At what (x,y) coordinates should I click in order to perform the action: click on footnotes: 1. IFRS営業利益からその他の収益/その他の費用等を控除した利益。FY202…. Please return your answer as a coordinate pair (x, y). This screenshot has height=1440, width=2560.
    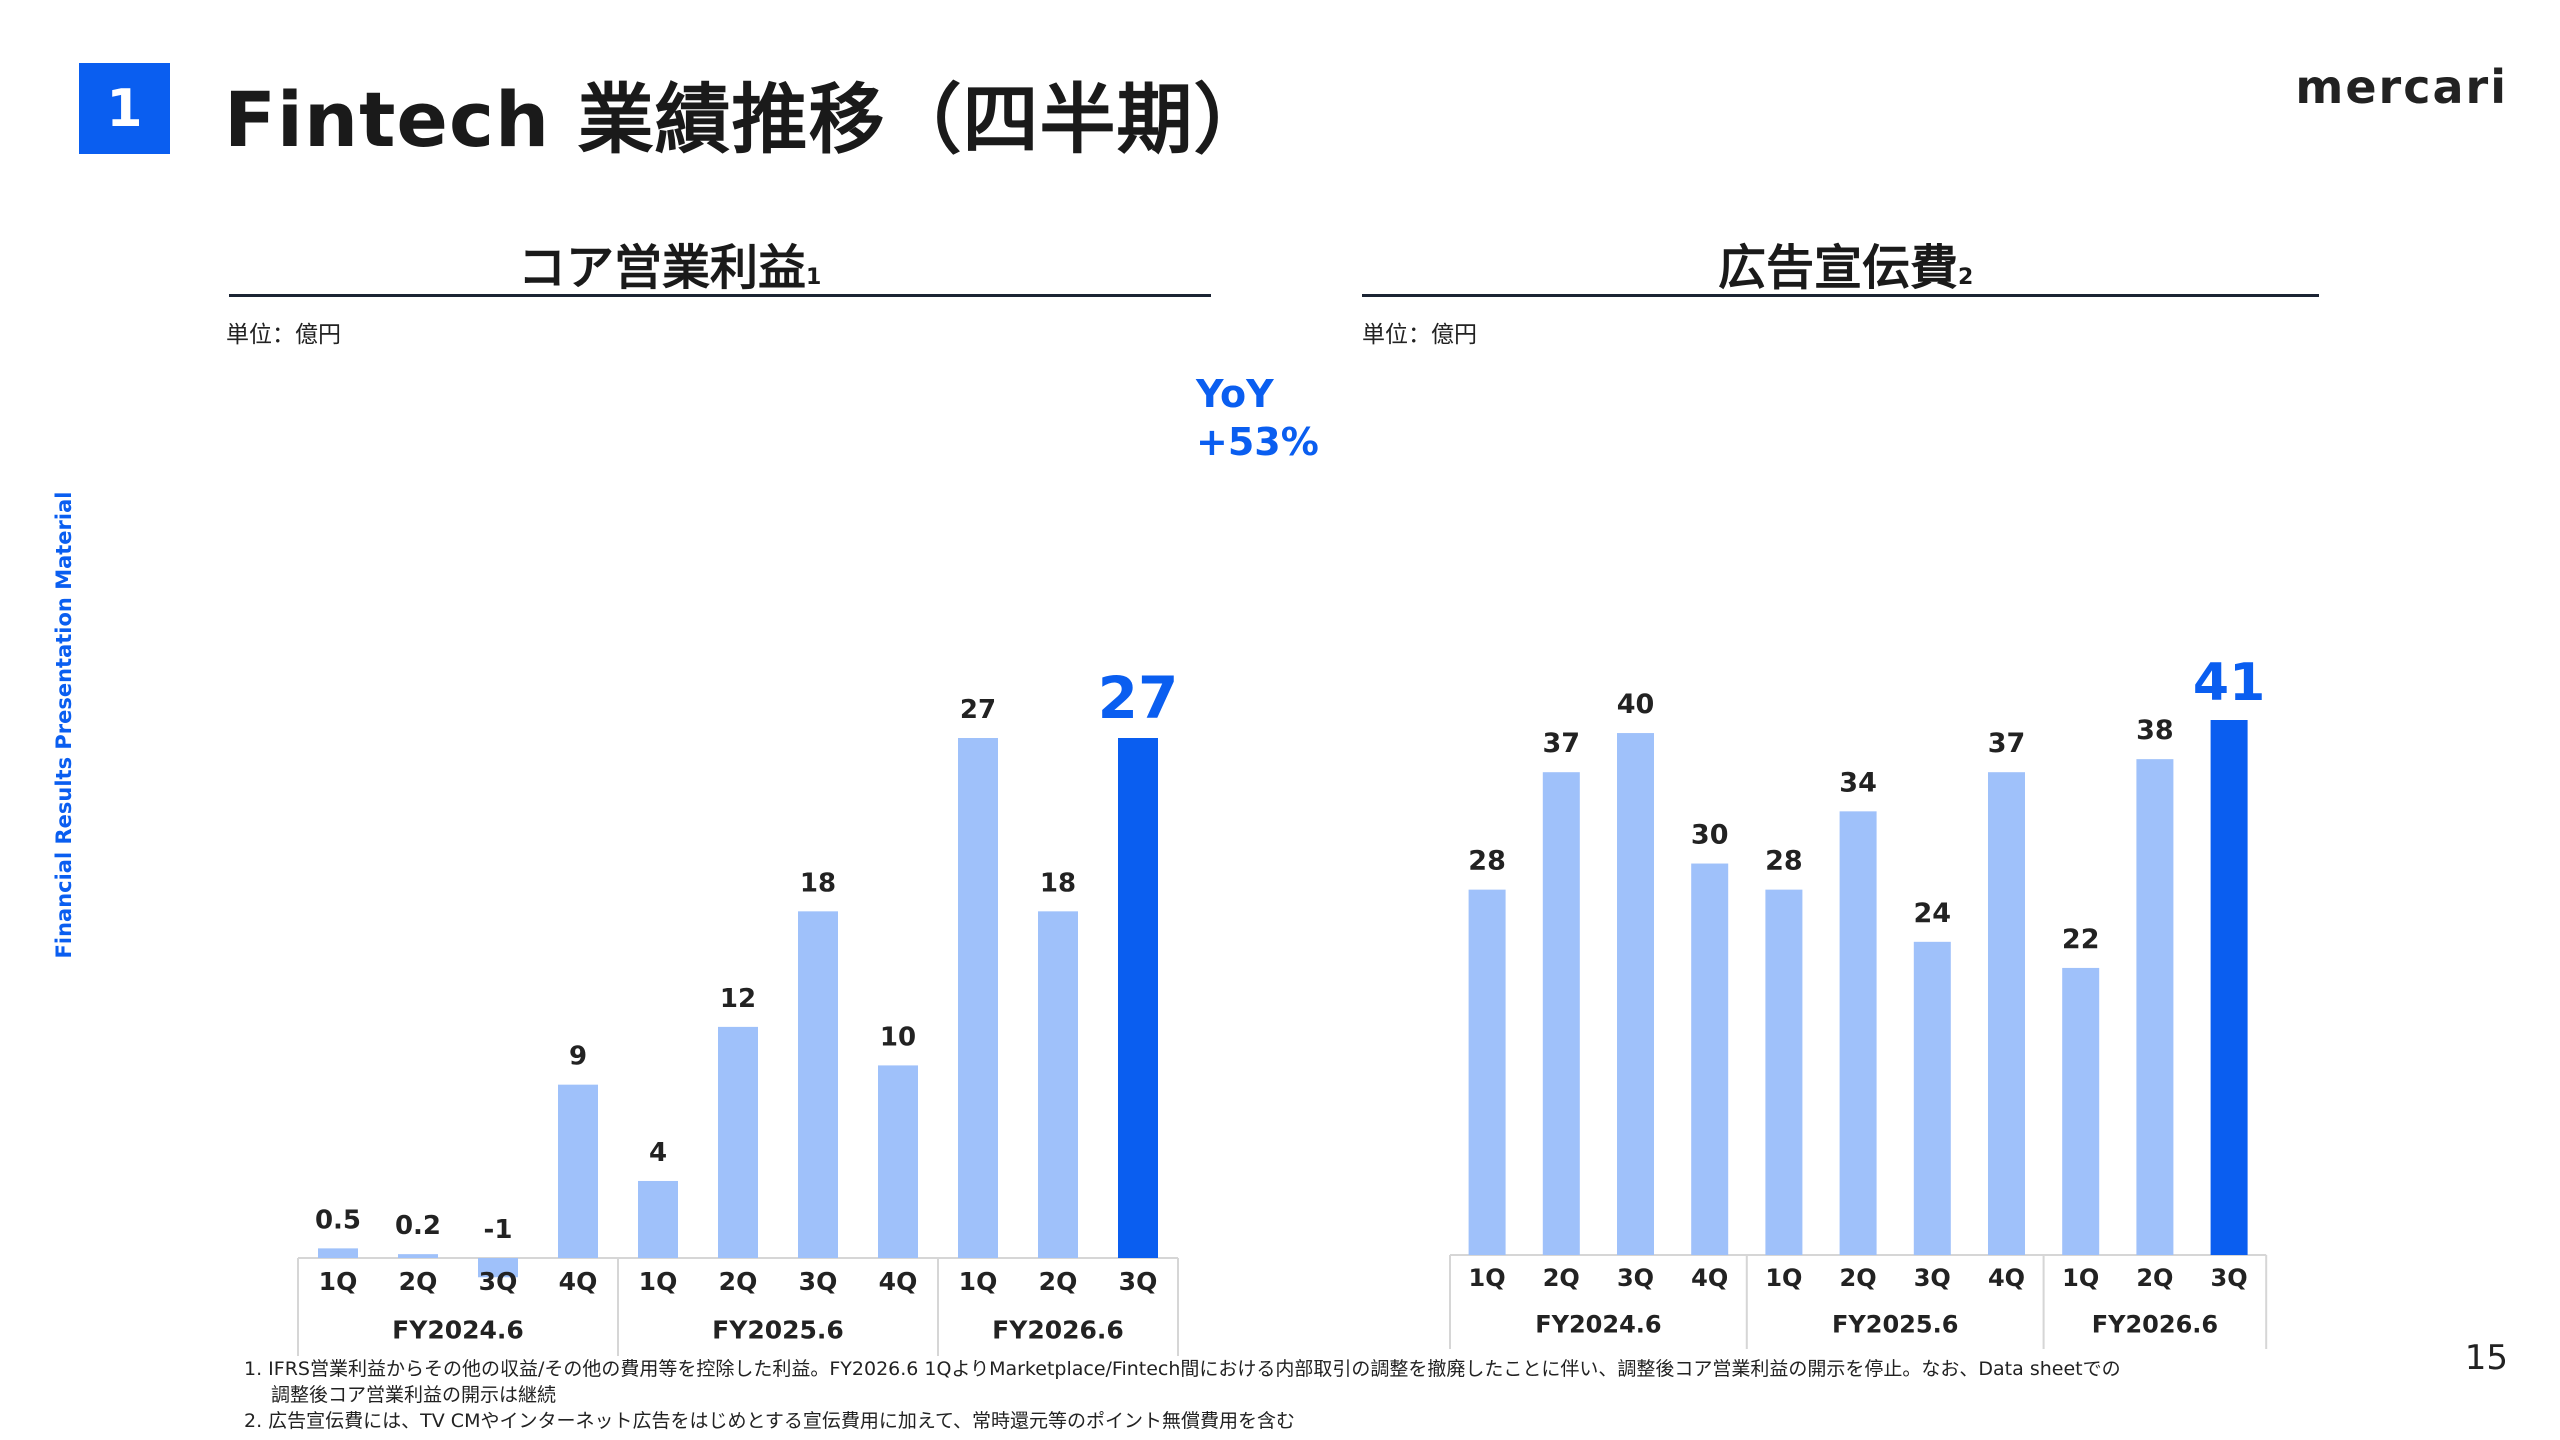
    Looking at the image, I should click on (1182, 1395).